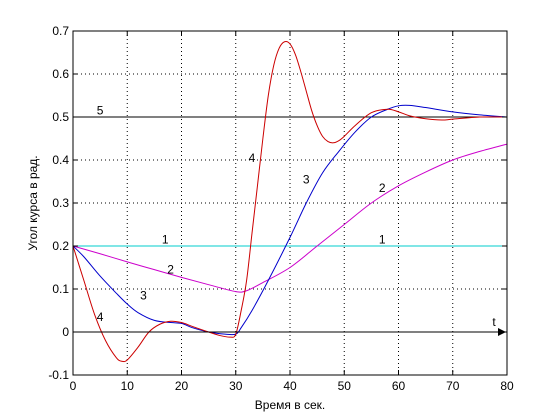 This screenshot has width=560, height=420. What do you see at coordinates (236, 386) in the screenshot?
I see `x-tick-label: 30` at bounding box center [236, 386].